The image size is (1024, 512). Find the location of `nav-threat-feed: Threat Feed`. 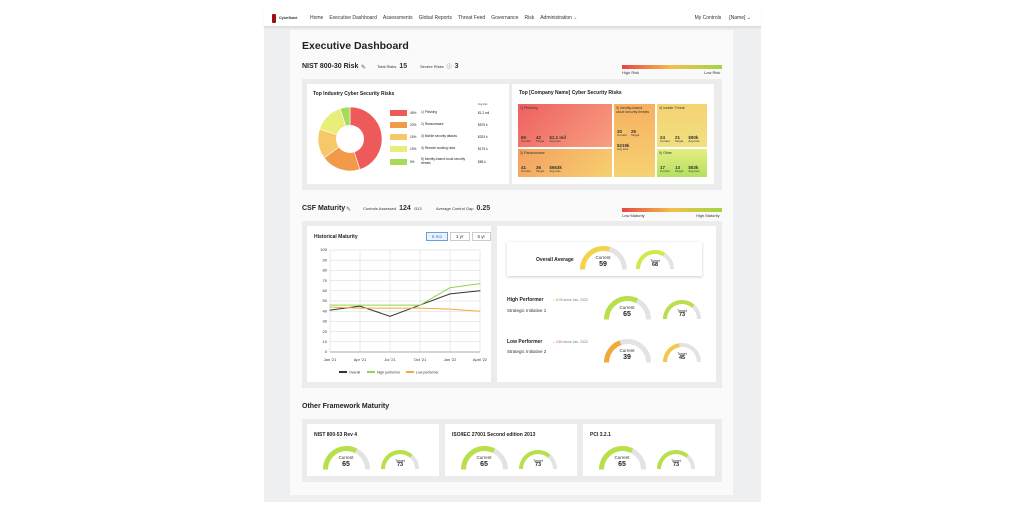

nav-threat-feed: Threat Feed is located at coordinates (471, 18).